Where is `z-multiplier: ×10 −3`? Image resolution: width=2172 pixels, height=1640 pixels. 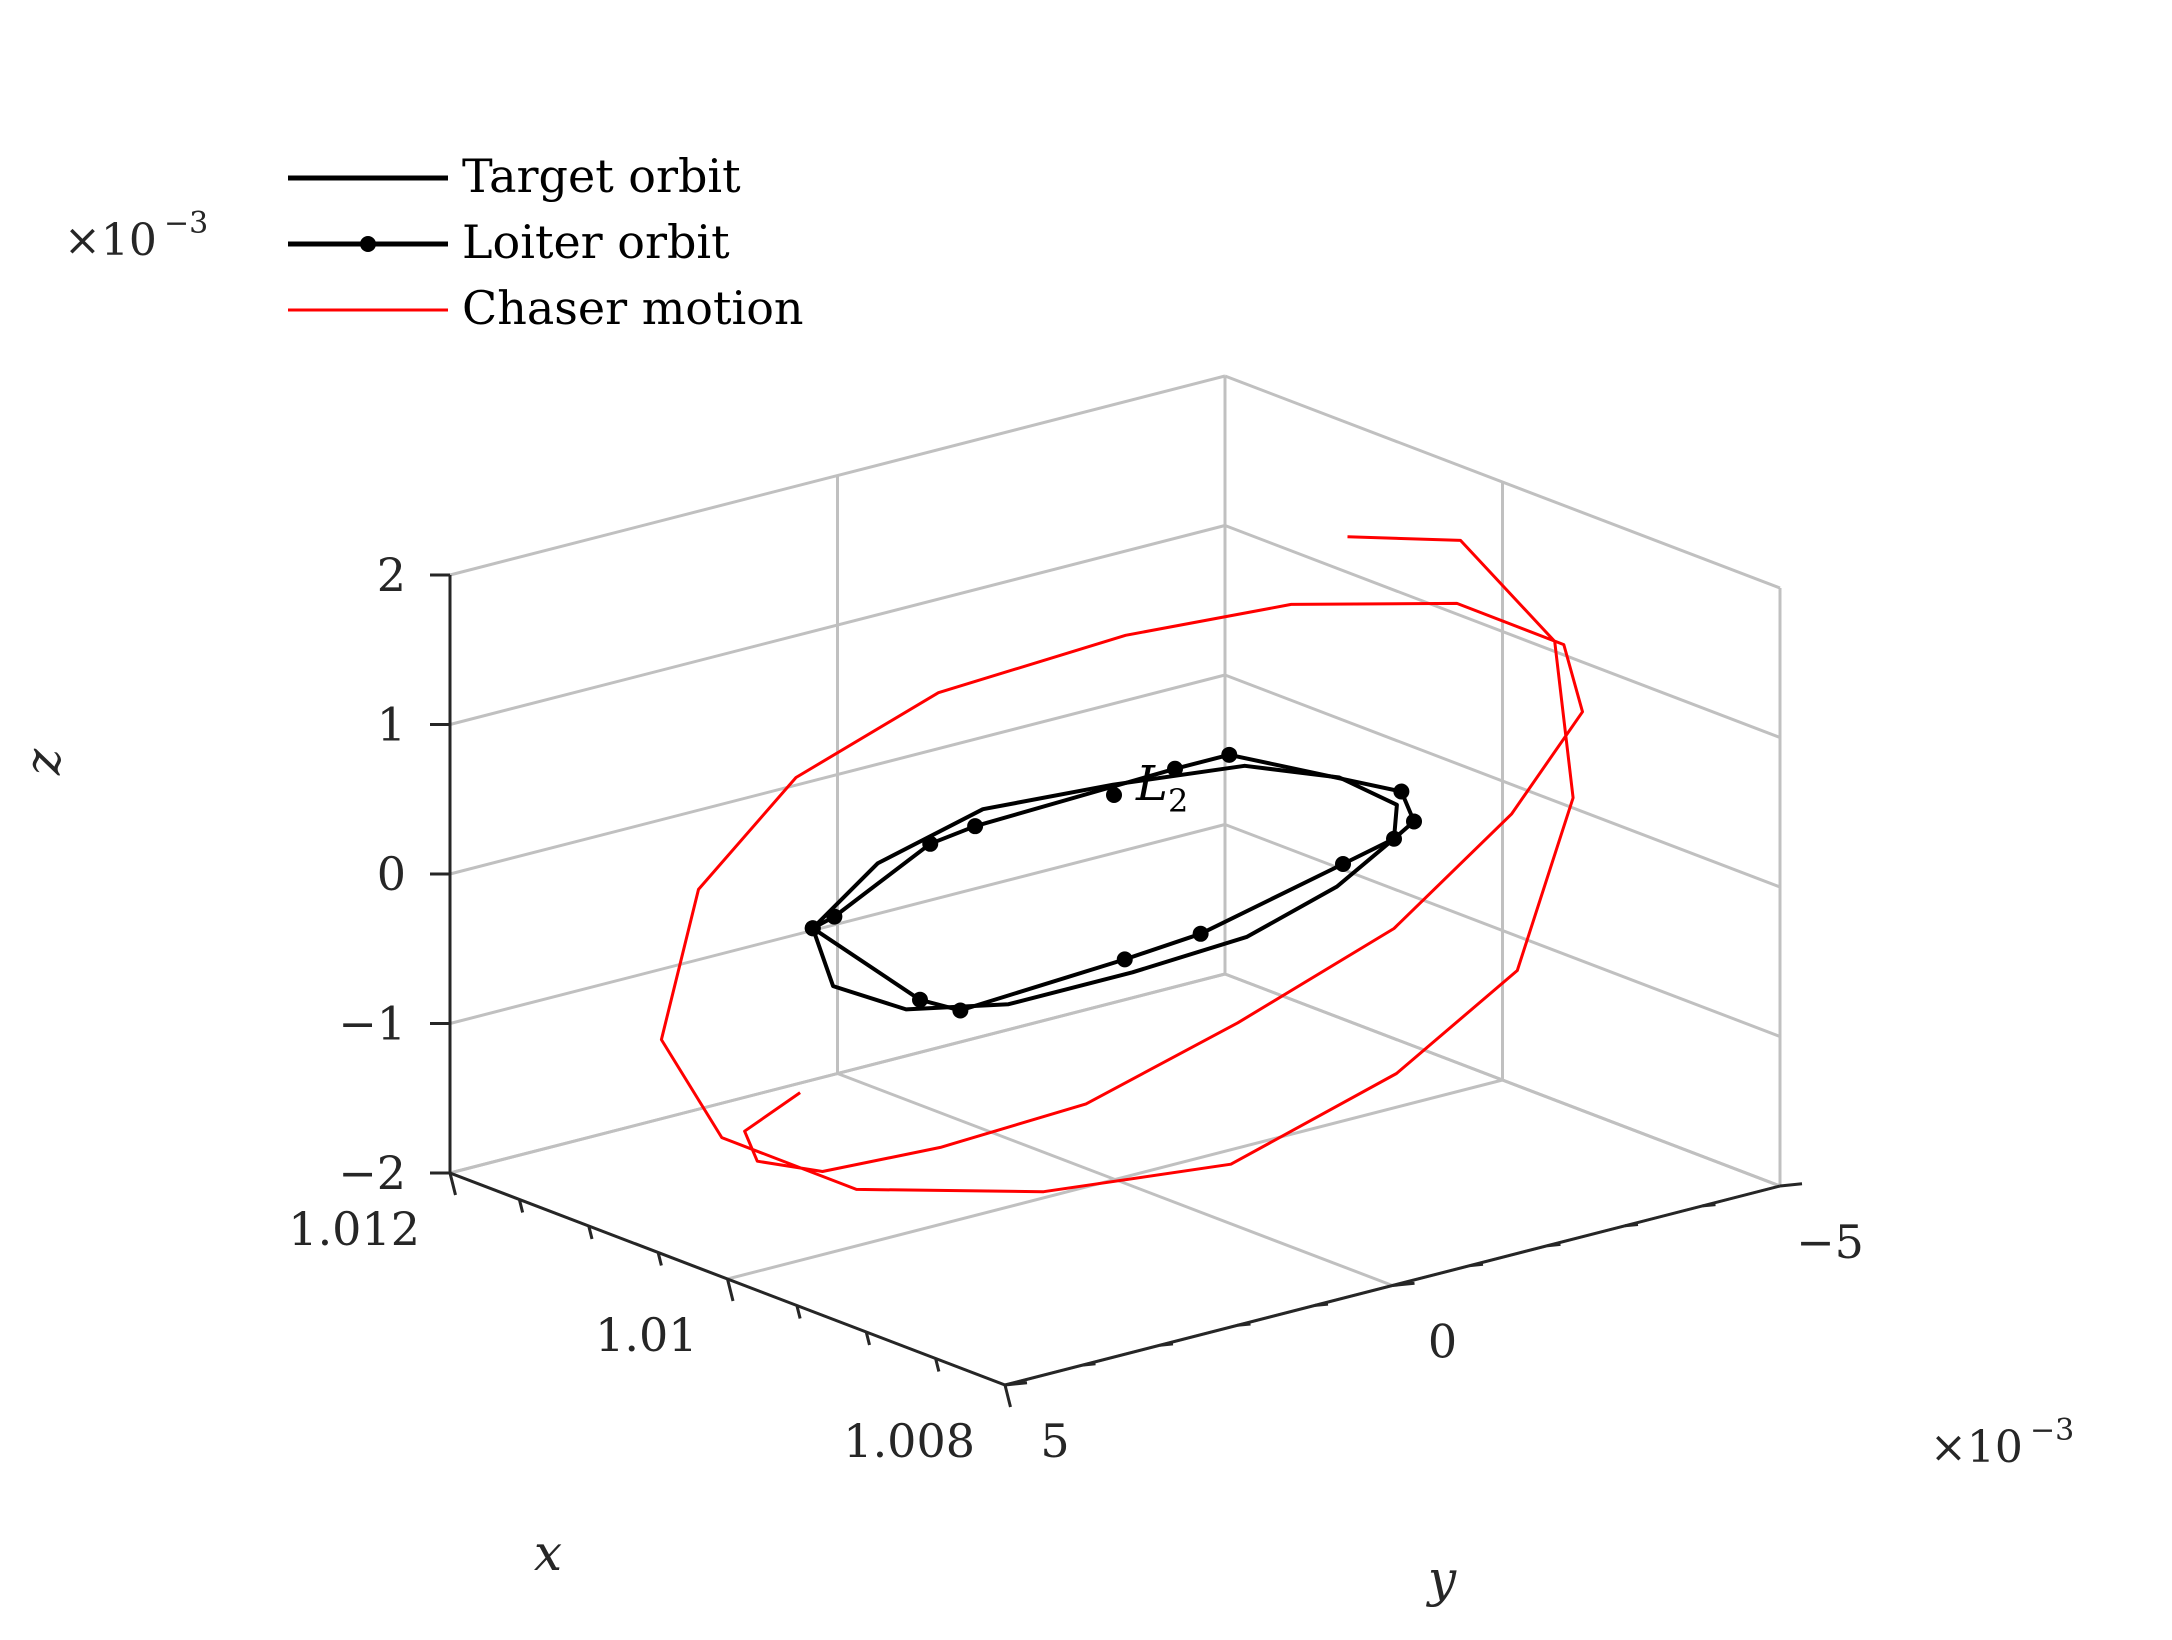 z-multiplier: ×10 −3 is located at coordinates (136, 236).